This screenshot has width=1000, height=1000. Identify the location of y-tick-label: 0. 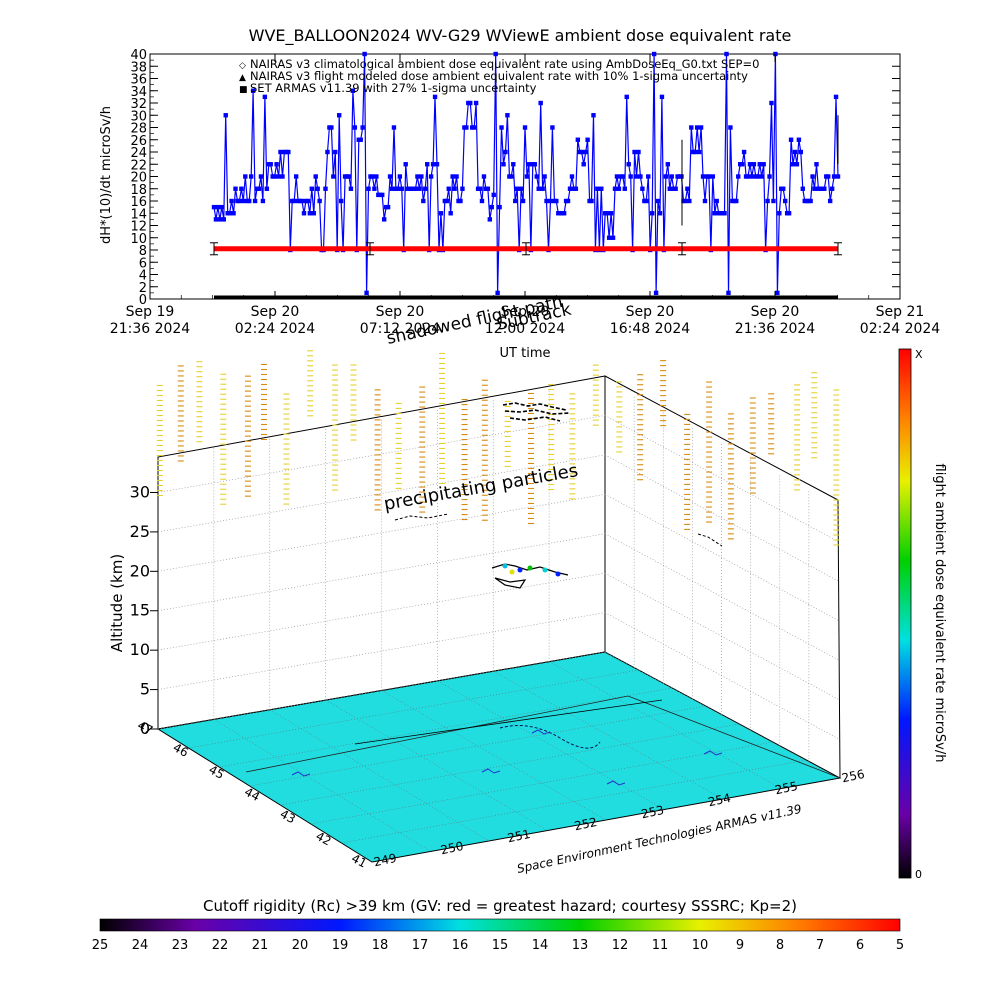
(143, 300).